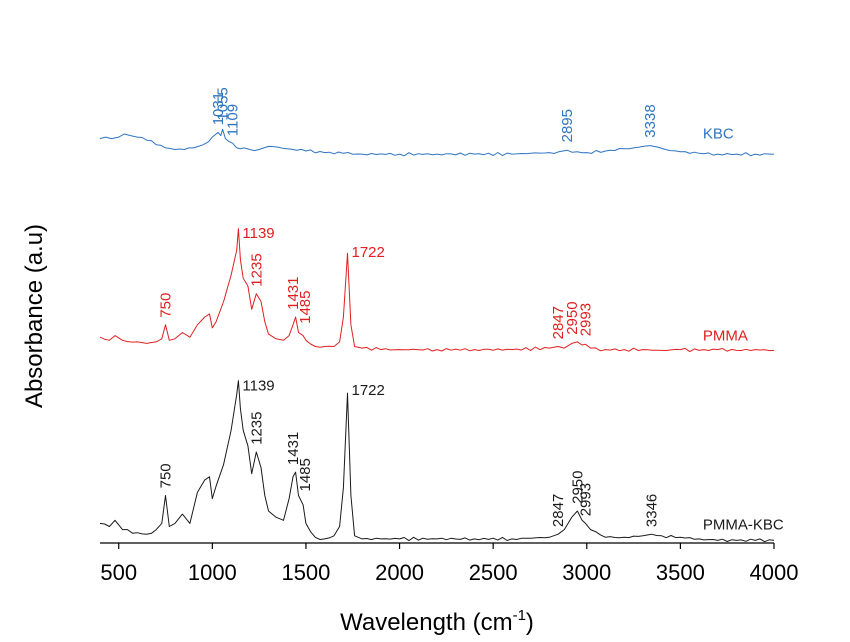 This screenshot has width=850, height=642. I want to click on peak-label: 1055, so click(223, 103).